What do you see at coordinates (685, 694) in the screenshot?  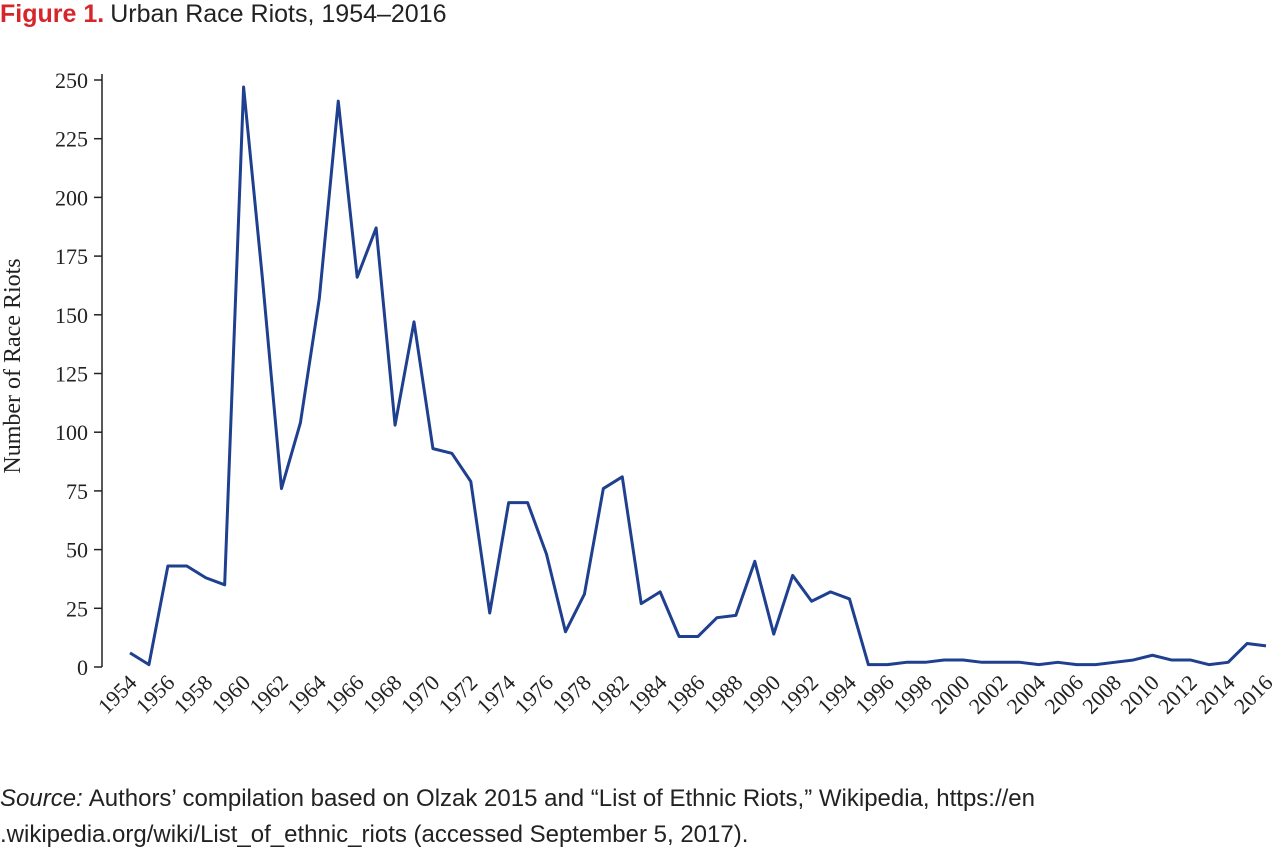 I see `x-tick-label: 1986` at bounding box center [685, 694].